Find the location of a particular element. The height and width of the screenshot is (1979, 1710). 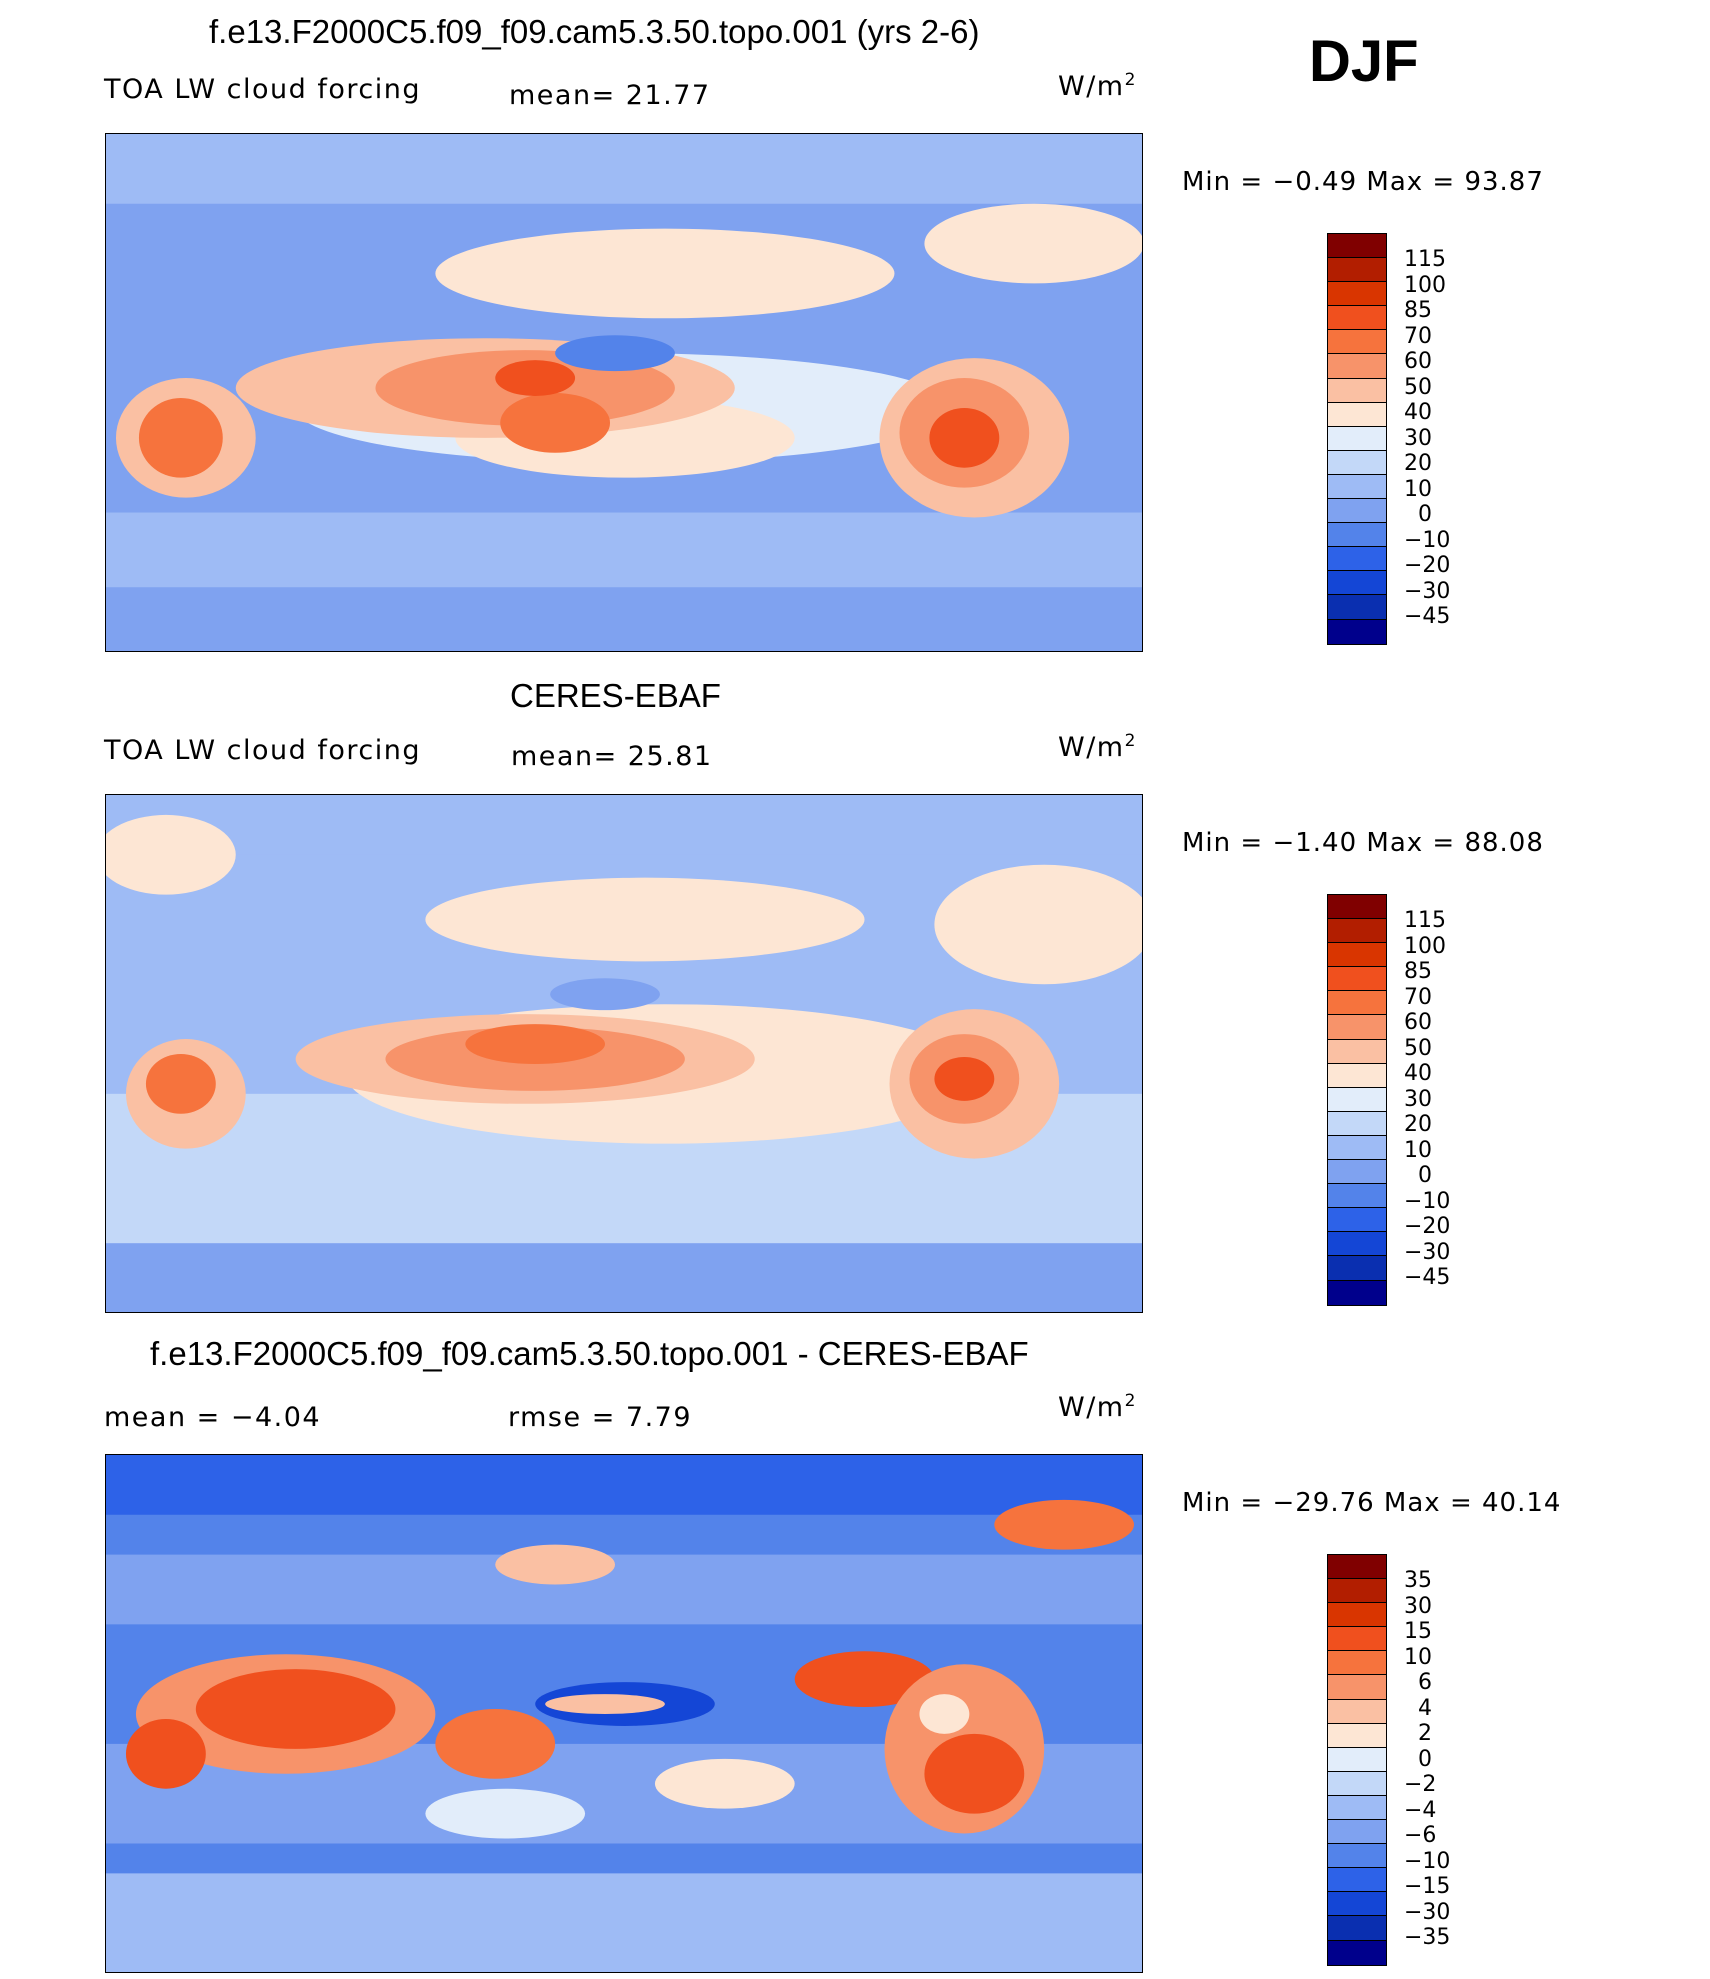

cb1-tick: 100 is located at coordinates (1425, 285).